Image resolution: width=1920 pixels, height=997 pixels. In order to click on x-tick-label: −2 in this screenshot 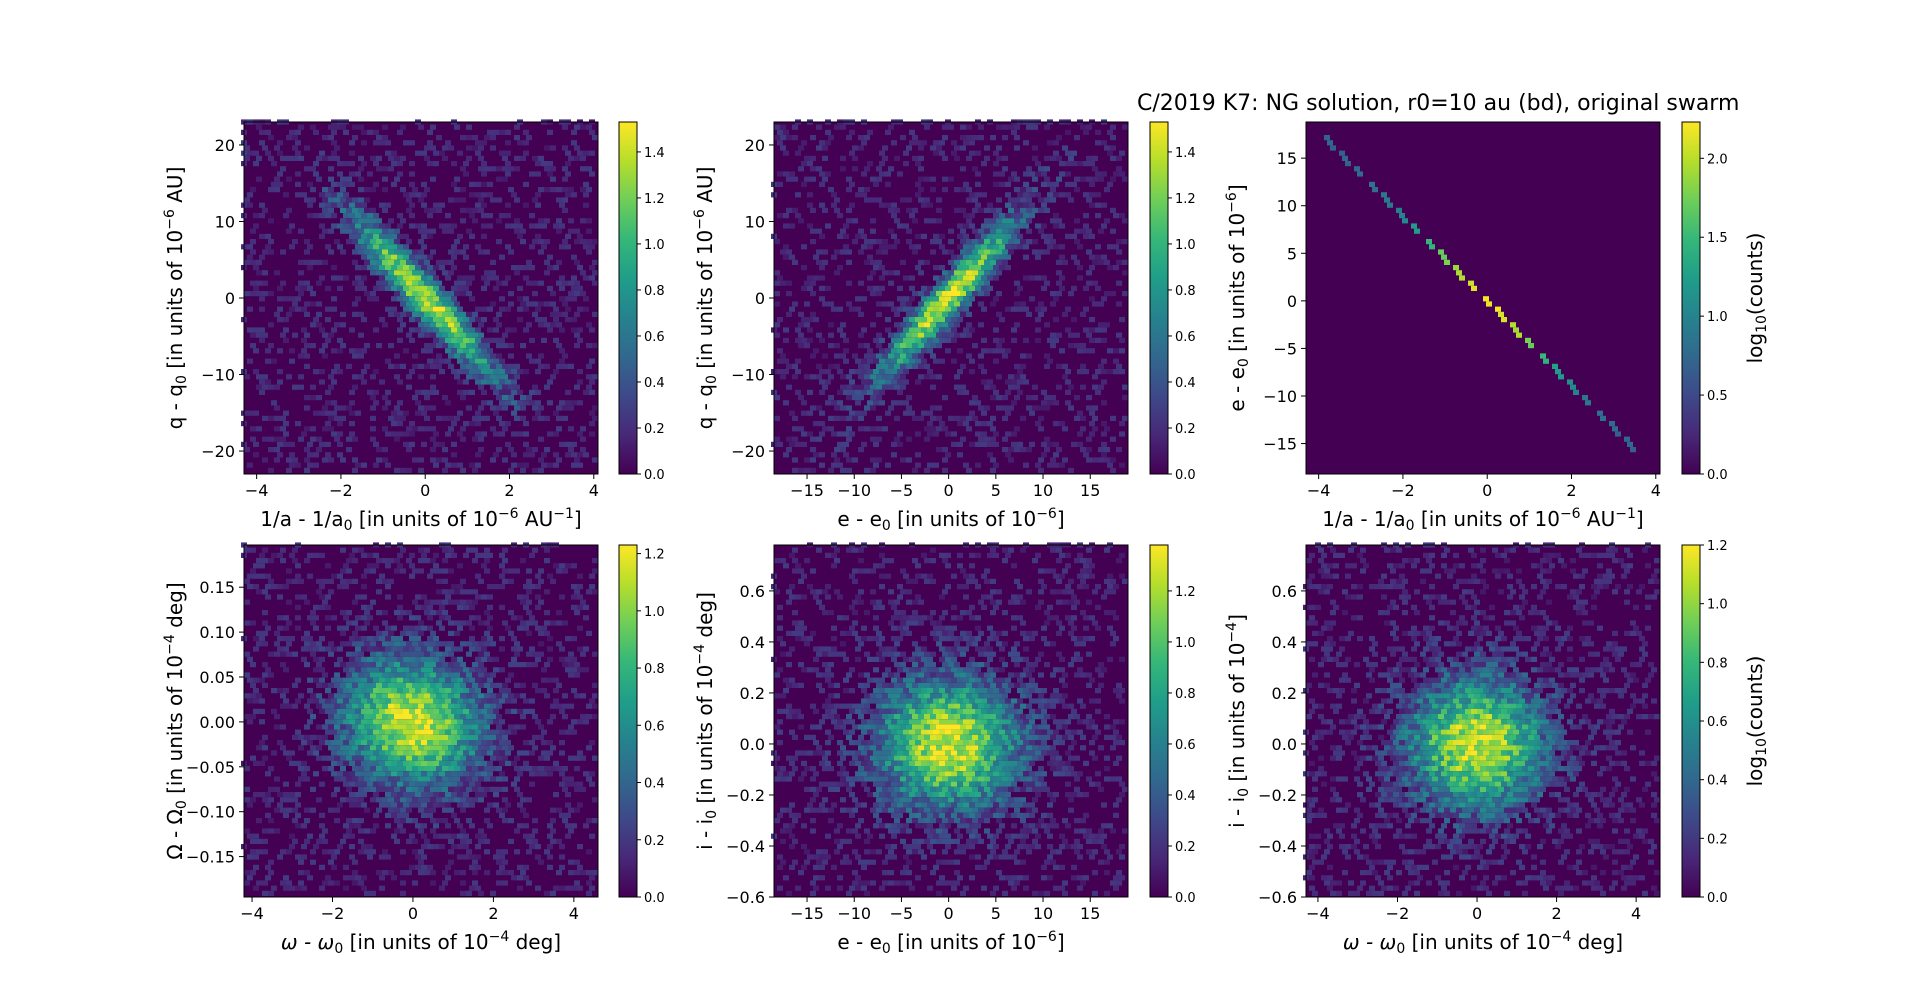, I will do `click(341, 490)`.